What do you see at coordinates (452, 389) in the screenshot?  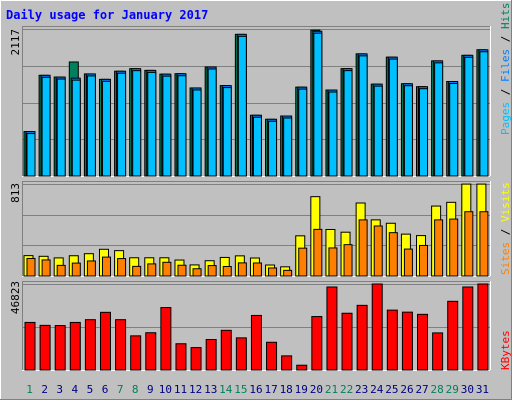 I see `x-label-day-29: 29` at bounding box center [452, 389].